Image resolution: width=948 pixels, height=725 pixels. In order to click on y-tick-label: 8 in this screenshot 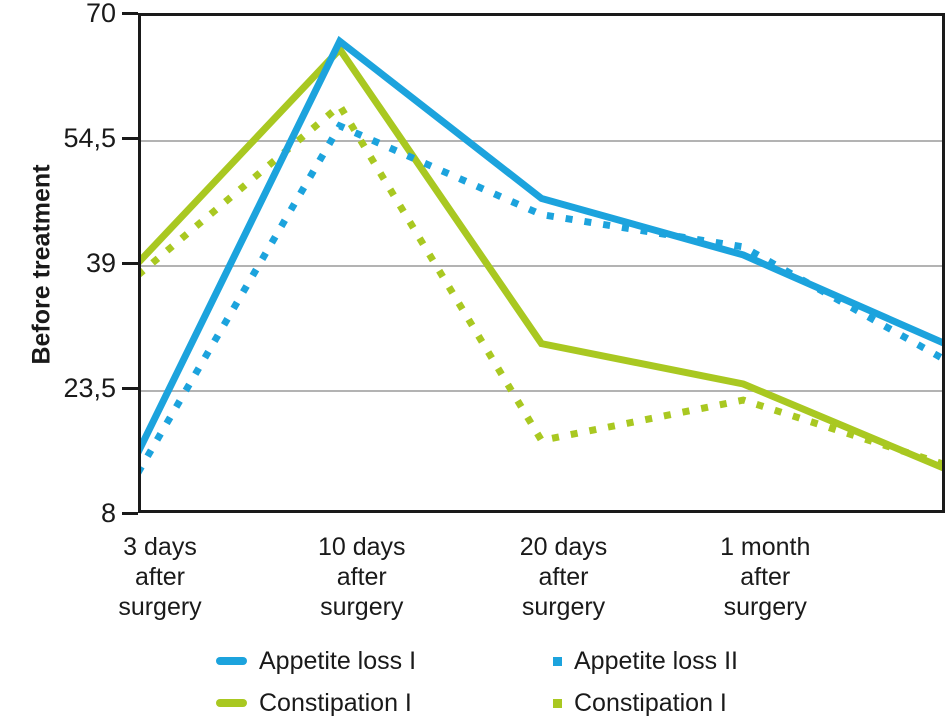, I will do `click(108, 512)`.